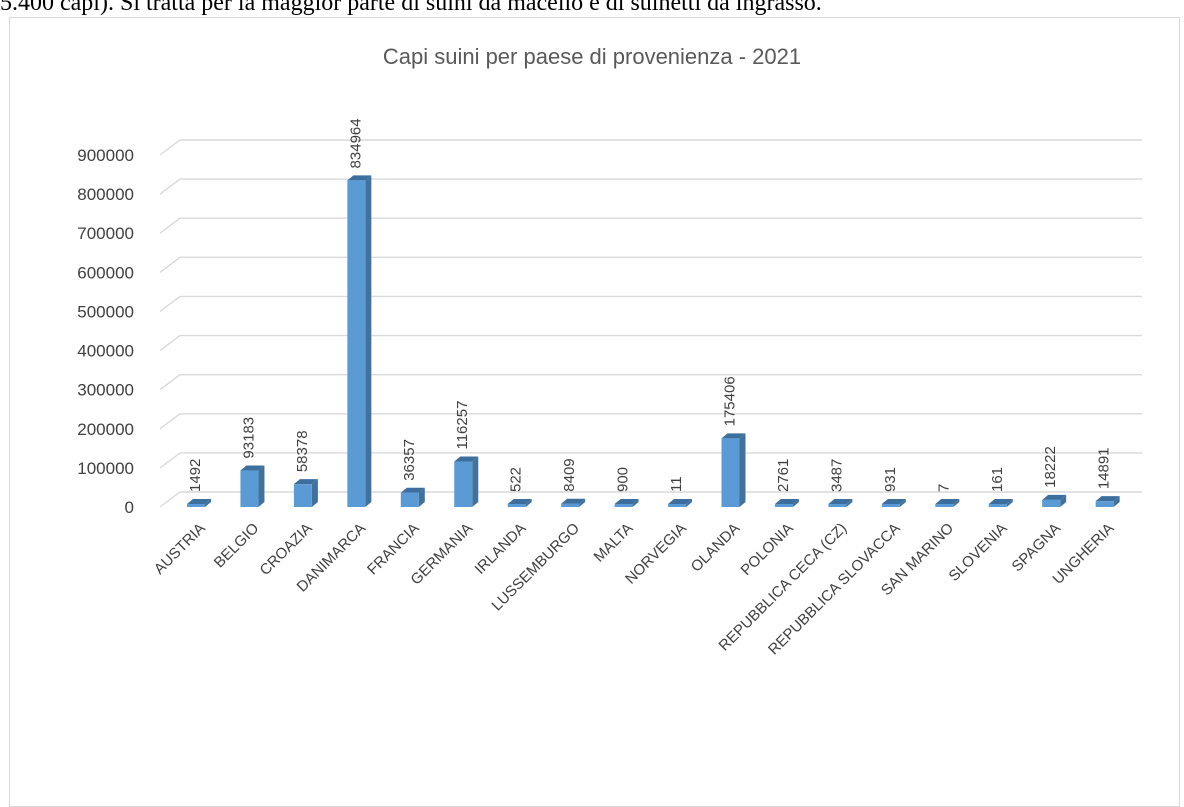 Image resolution: width=1184 pixels, height=807 pixels. Describe the element at coordinates (129, 507) in the screenshot. I see `y-tick-label: 0` at that location.